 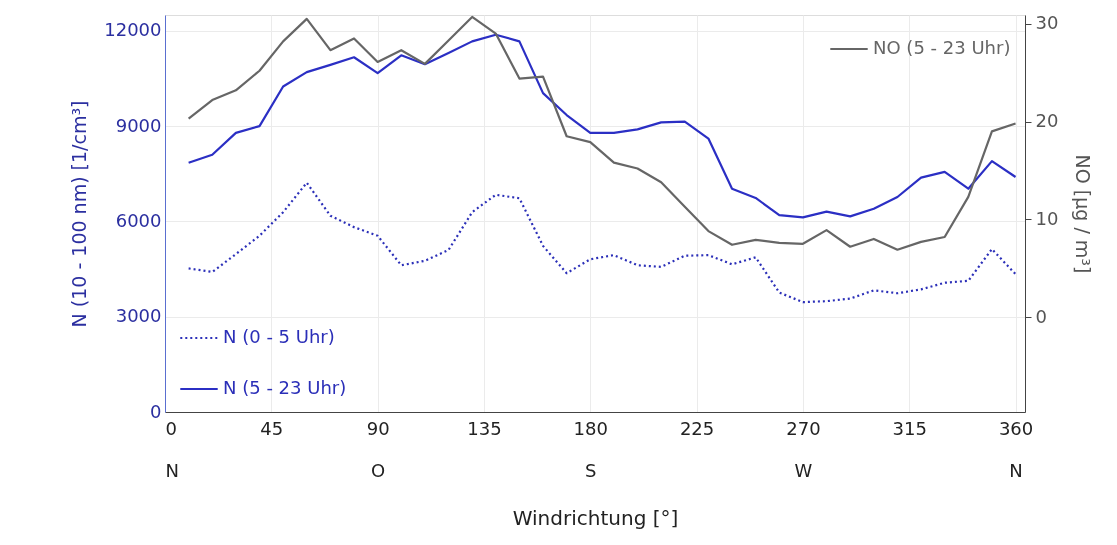 What do you see at coordinates (79, 214) in the screenshot?
I see `y-axis-title: N (10 - 100 nm) [1/cm³]` at bounding box center [79, 214].